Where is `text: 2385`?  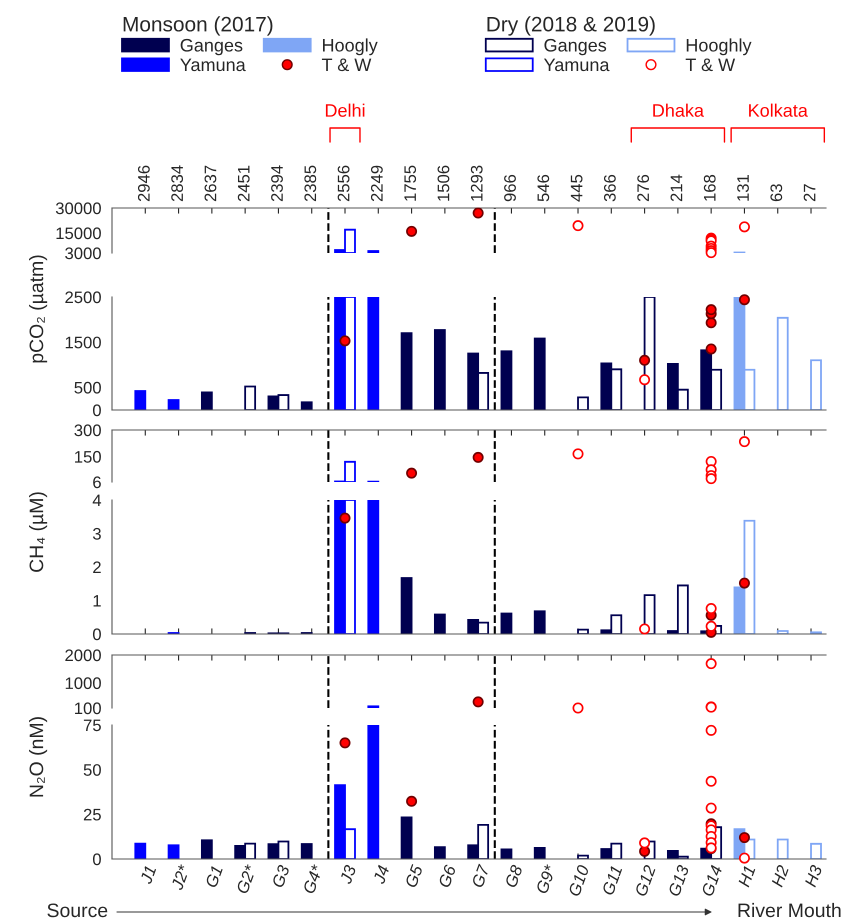 text: 2385 is located at coordinates (310, 184).